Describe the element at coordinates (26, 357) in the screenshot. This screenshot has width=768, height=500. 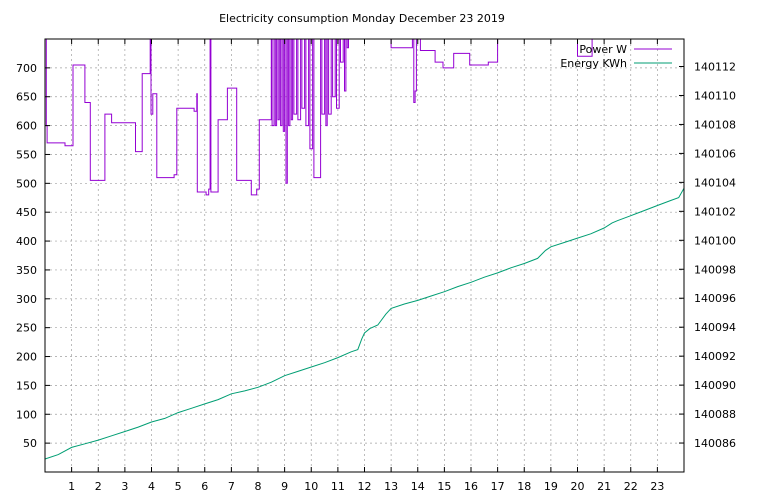
I see `y-tick-label: 200` at that location.